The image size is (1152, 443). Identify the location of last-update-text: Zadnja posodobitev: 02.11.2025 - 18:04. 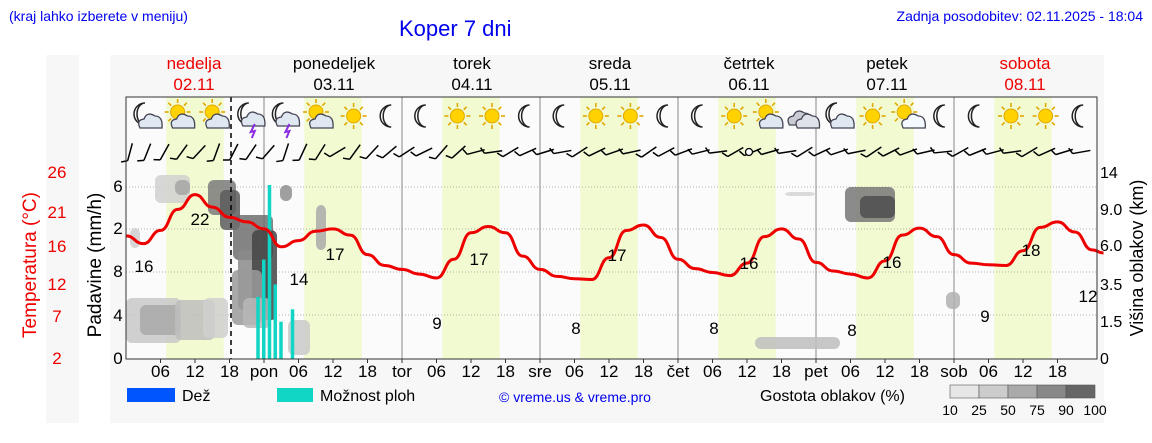
(1019, 16).